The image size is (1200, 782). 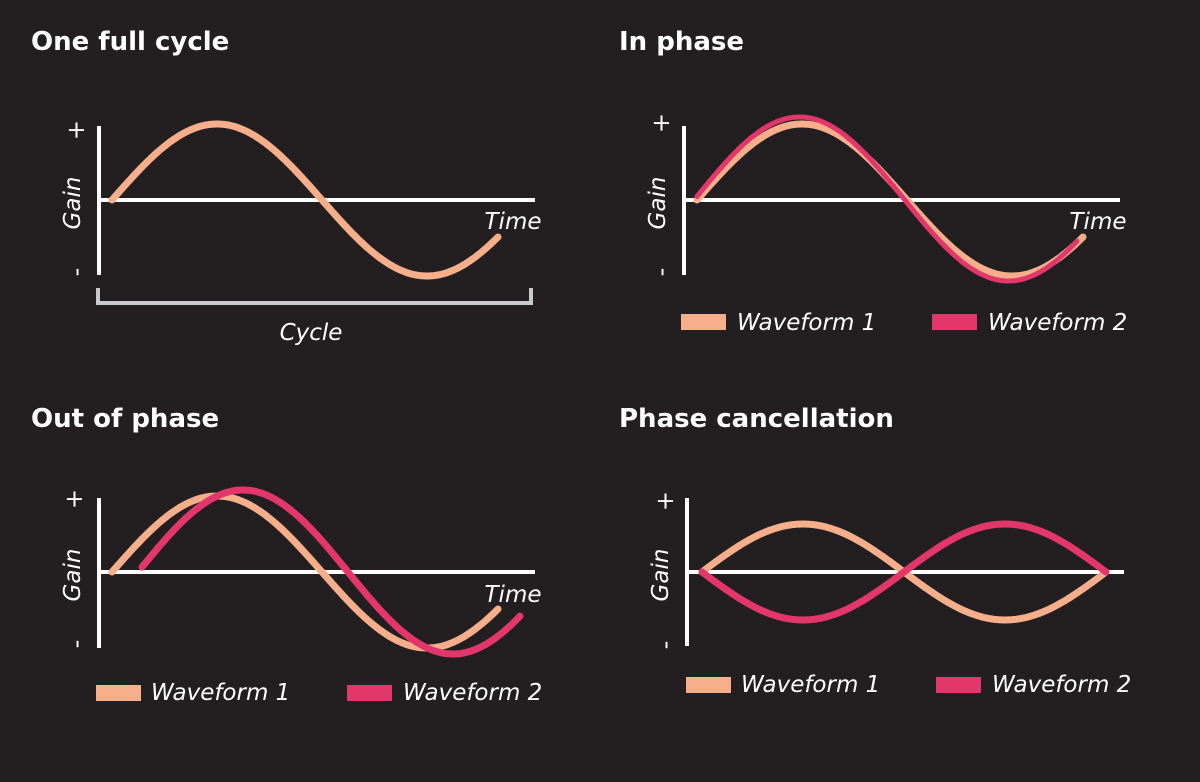 What do you see at coordinates (125, 419) in the screenshot?
I see `panel-title: Out of phase` at bounding box center [125, 419].